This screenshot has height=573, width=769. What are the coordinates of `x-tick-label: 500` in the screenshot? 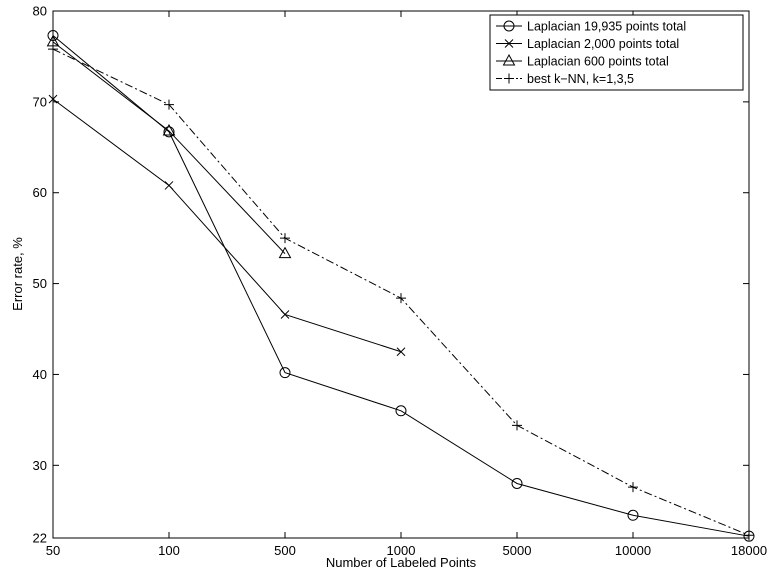 It's located at (285, 550).